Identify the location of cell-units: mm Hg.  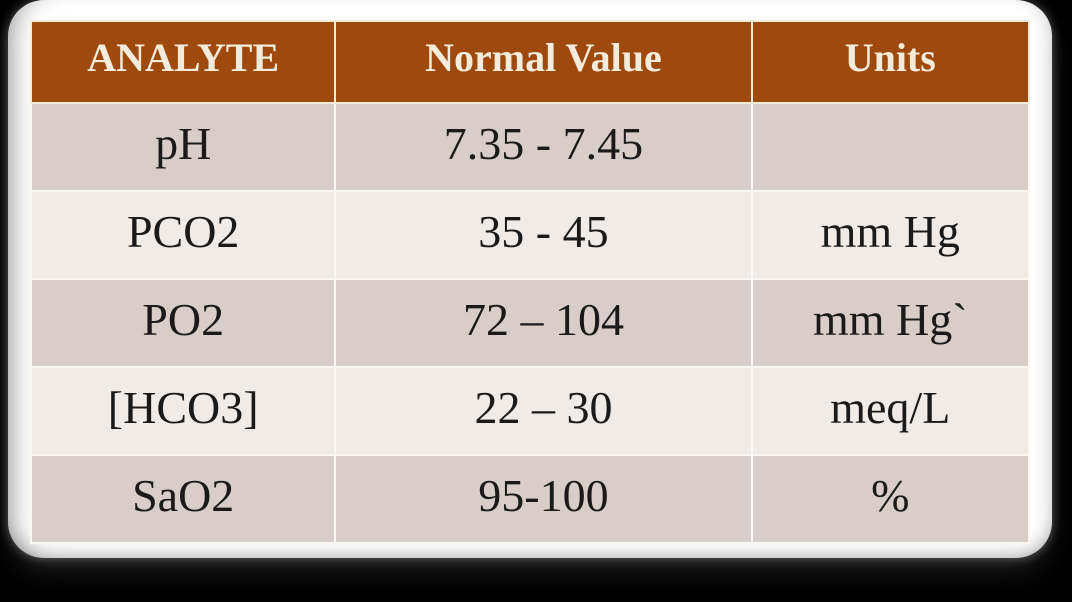
(890, 235).